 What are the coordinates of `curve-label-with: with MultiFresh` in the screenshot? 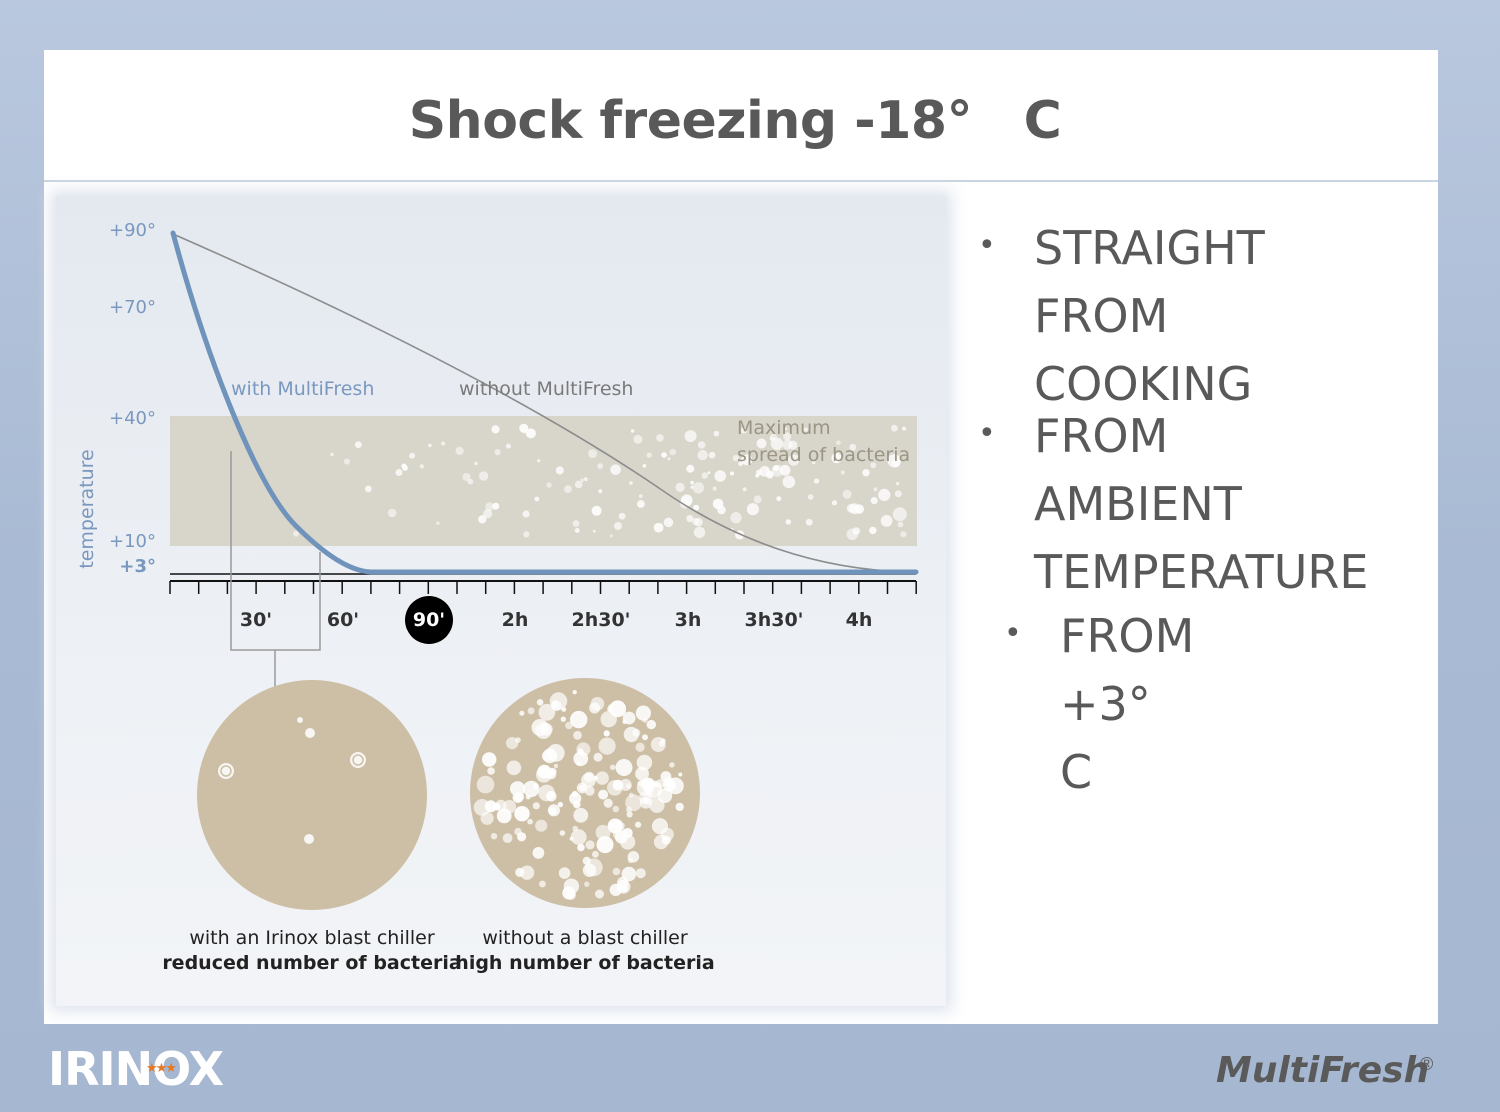 It's located at (302, 389).